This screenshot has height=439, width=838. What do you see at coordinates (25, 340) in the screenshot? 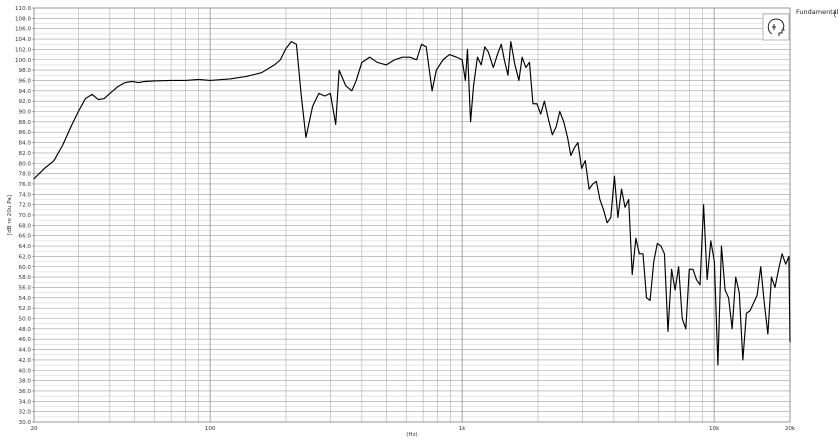
I see `y-tick-label: 46.0` at bounding box center [25, 340].